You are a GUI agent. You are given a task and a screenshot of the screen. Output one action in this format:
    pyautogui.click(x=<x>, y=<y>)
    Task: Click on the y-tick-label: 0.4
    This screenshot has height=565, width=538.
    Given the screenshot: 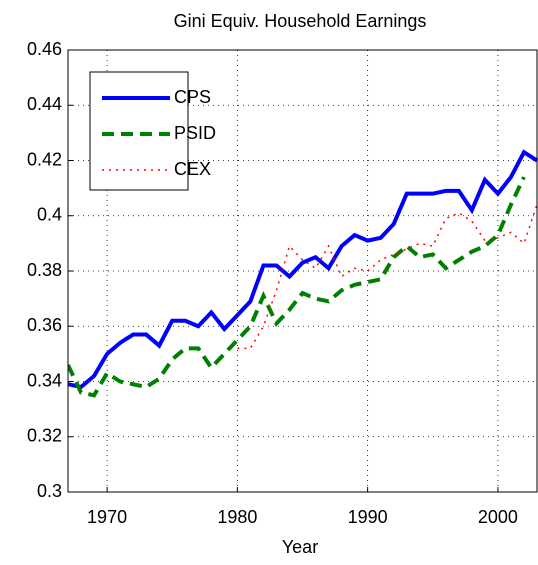 What is the action you would take?
    pyautogui.click(x=49, y=215)
    